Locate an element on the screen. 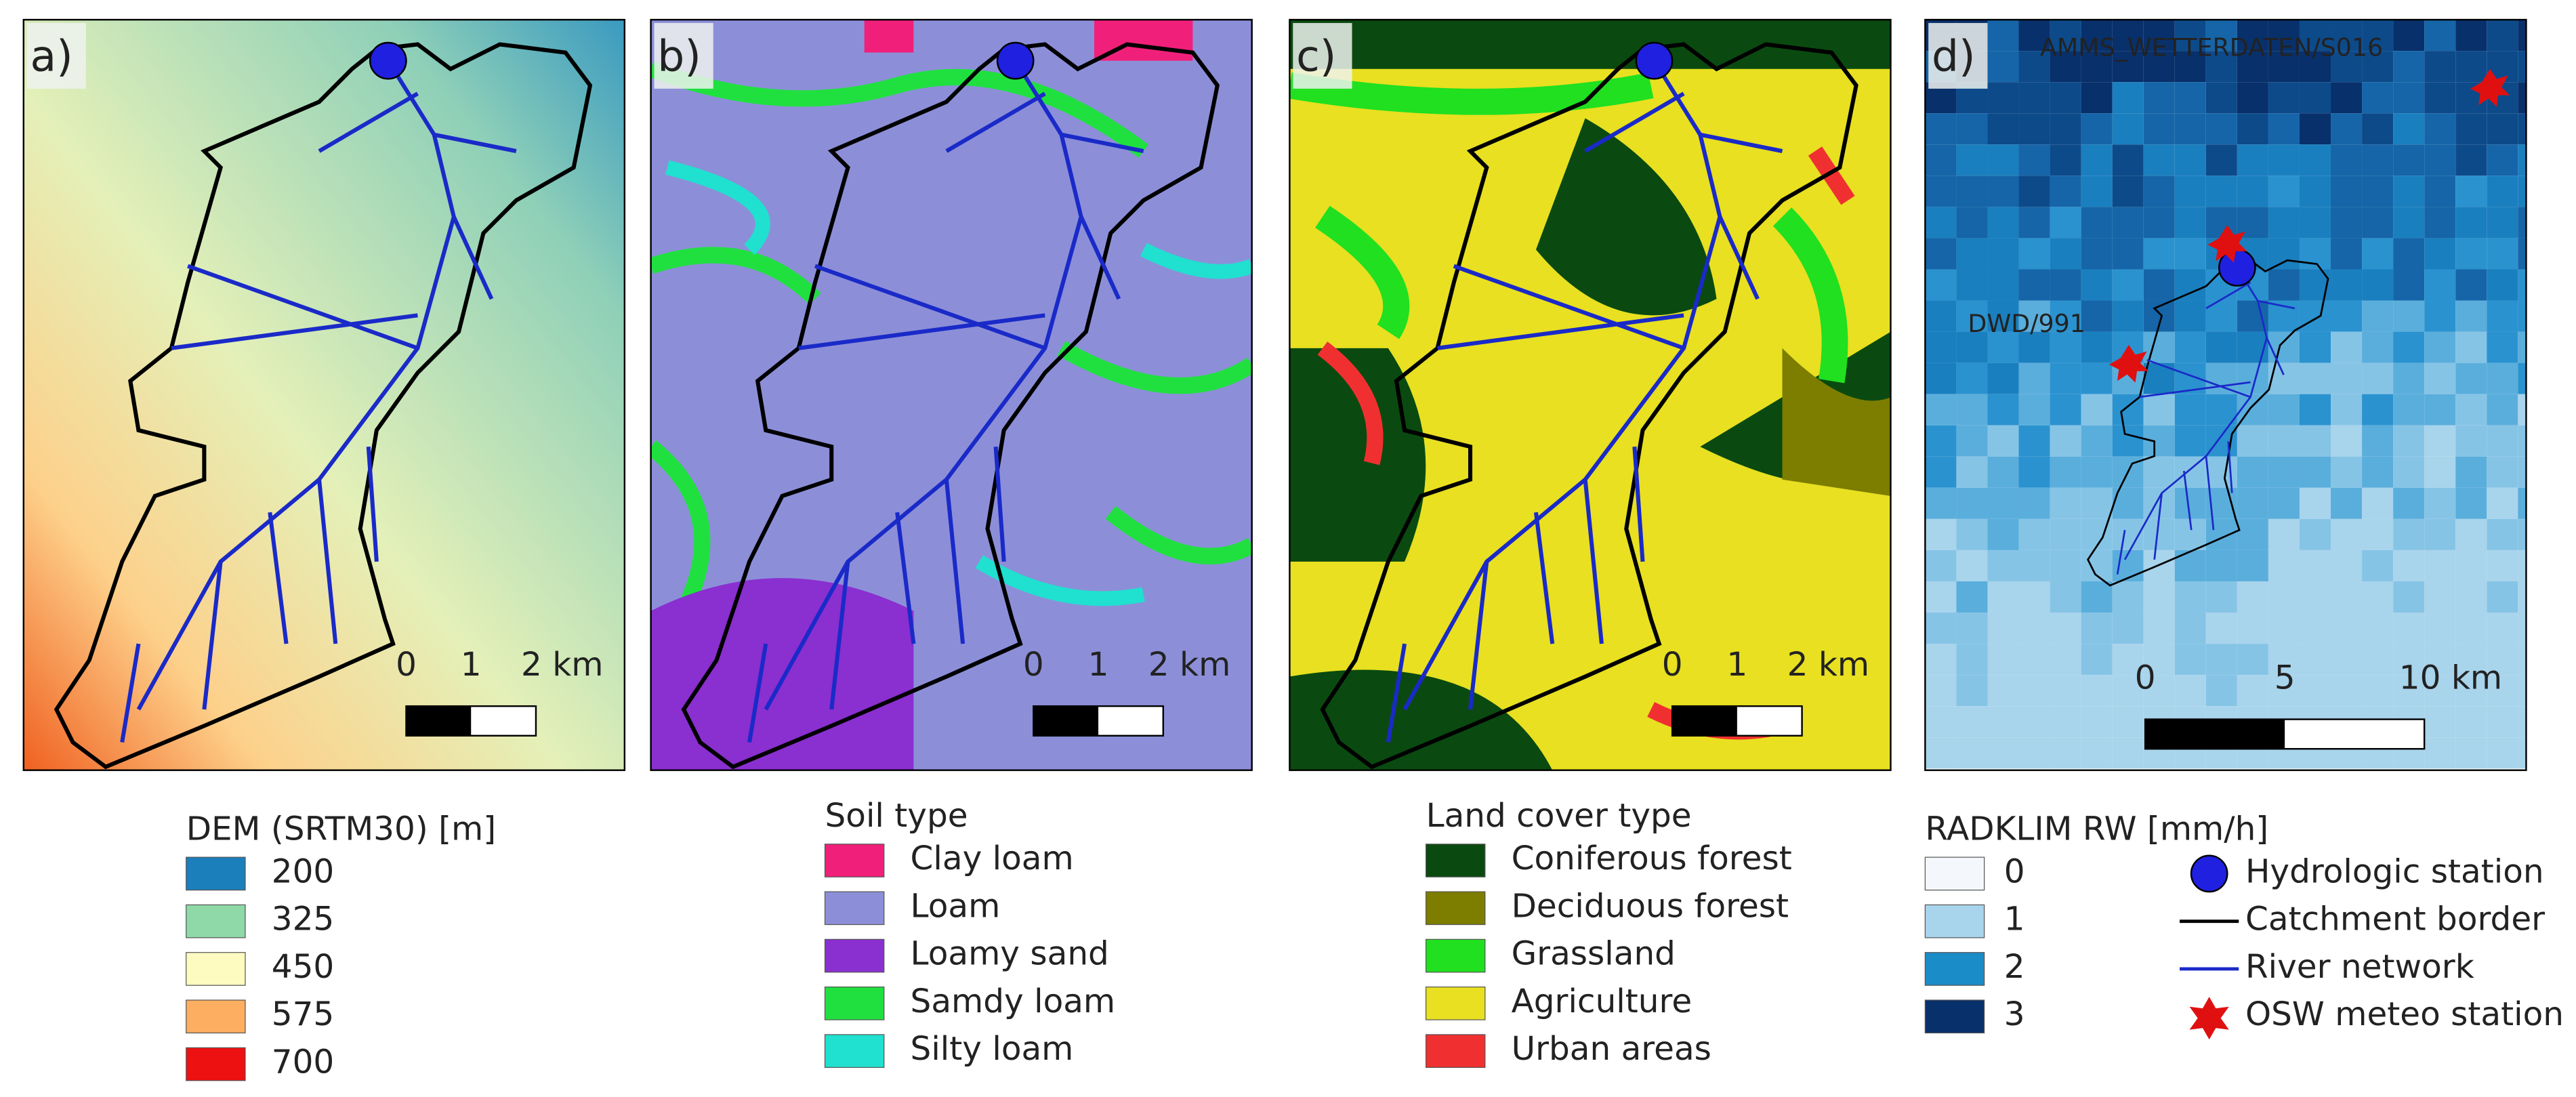 The width and height of the screenshot is (2576, 1097). legend-label: Loam is located at coordinates (956, 906).